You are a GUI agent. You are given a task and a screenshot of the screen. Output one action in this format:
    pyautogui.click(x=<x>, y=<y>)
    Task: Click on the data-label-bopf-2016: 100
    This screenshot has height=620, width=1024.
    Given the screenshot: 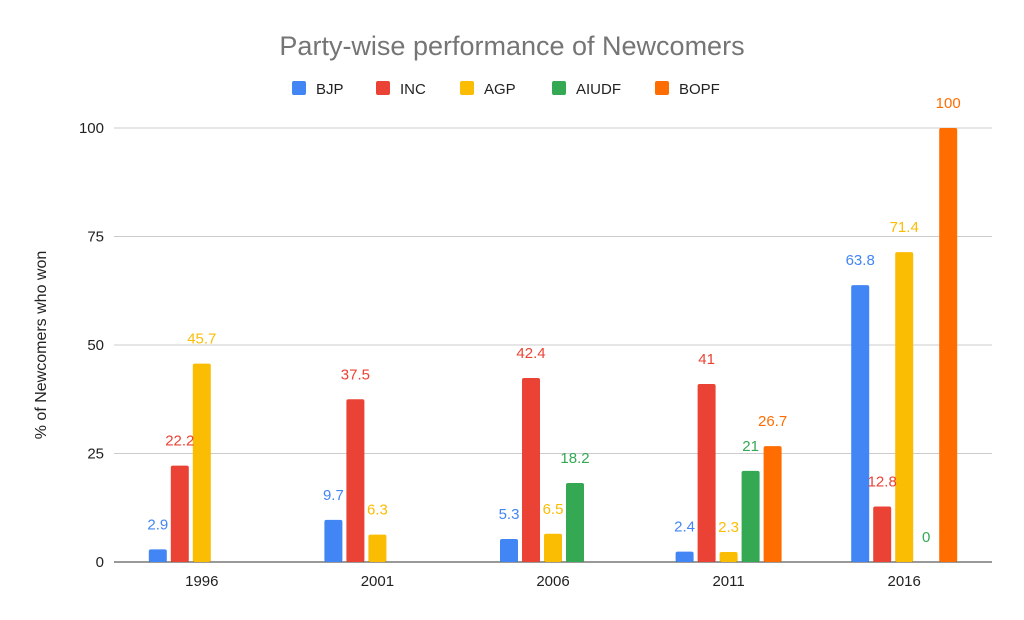 What is the action you would take?
    pyautogui.click(x=948, y=103)
    